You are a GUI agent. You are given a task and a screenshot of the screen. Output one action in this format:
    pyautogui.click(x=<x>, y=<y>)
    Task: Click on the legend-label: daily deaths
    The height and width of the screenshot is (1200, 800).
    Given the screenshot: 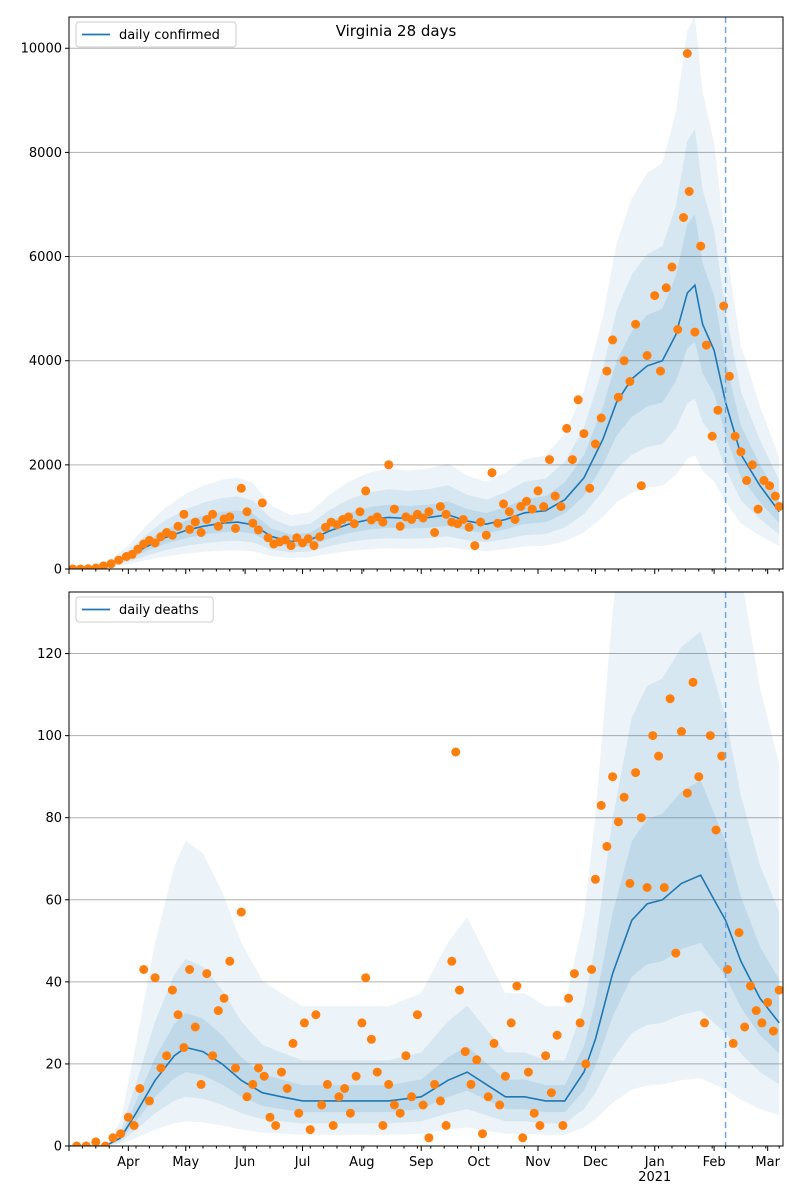 What is the action you would take?
    pyautogui.click(x=159, y=610)
    